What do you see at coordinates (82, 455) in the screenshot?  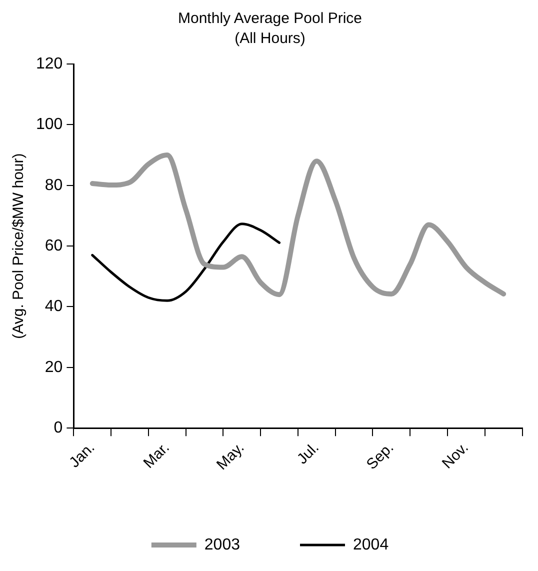 I see `x-tick-label: Jan.` at bounding box center [82, 455].